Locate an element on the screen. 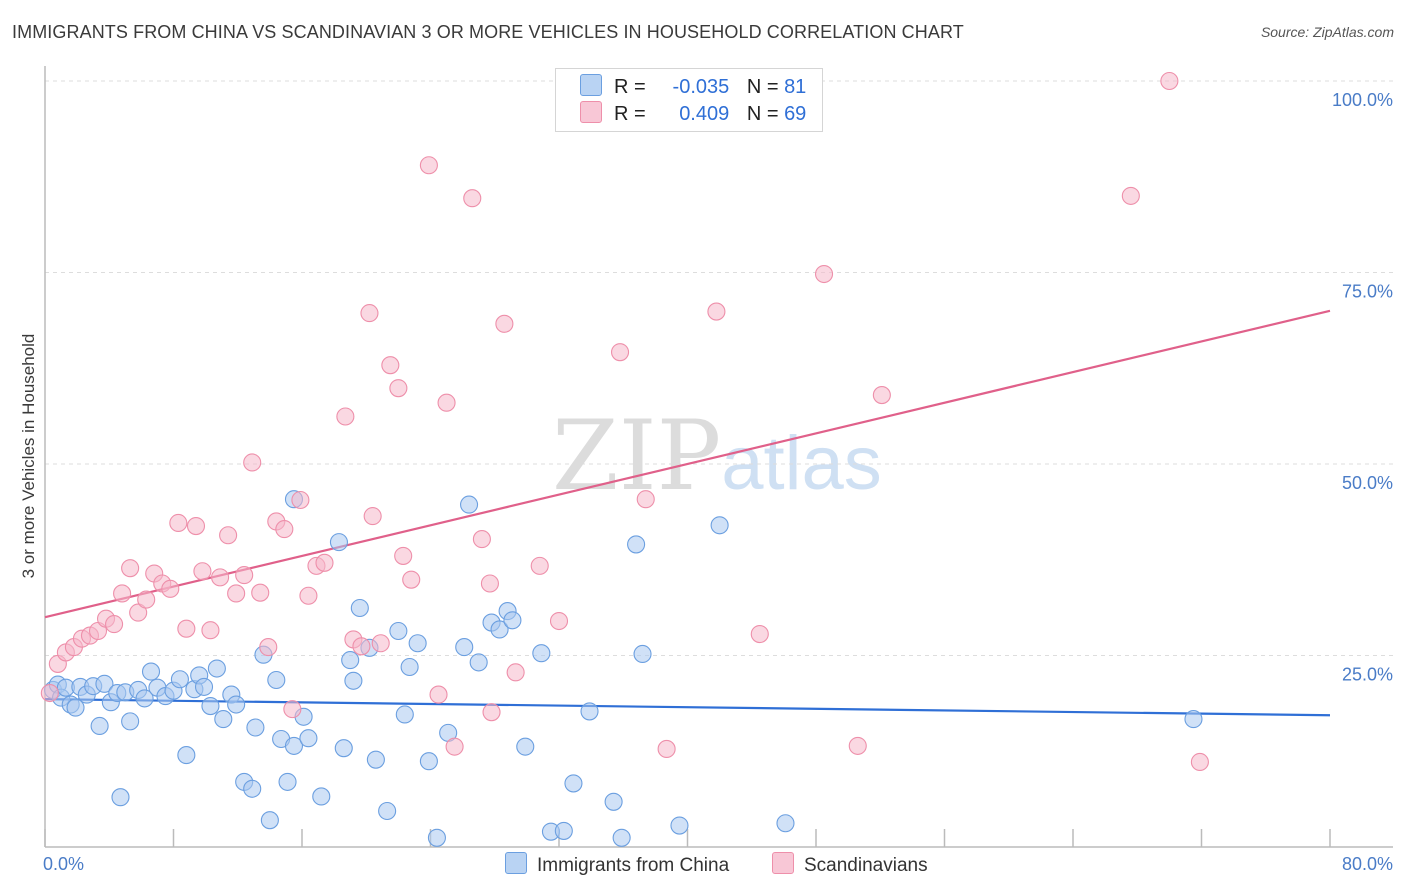  legend-n-value: 69 is located at coordinates (795, 114).